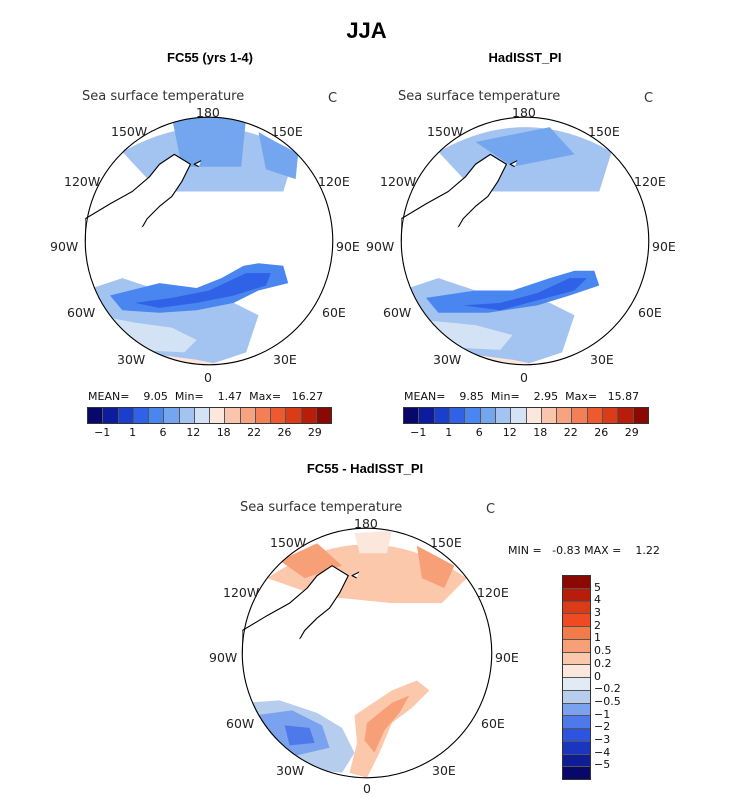 The height and width of the screenshot is (798, 733). I want to click on panel-1-variable: Sea surface temperature, so click(163, 96).